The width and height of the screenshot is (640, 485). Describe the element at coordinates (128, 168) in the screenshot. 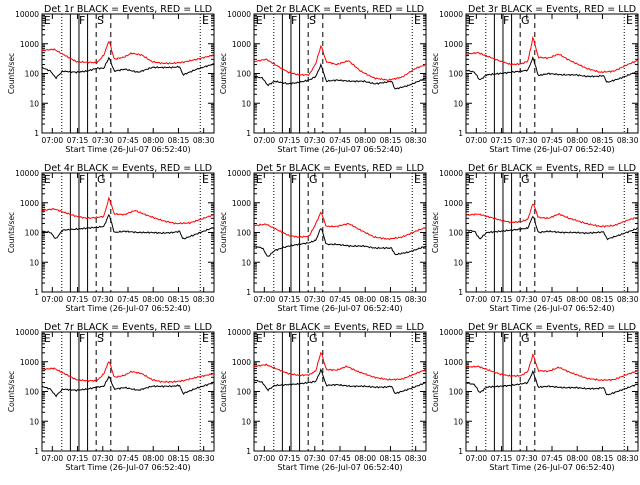

I see `panel-title: Det 4r BLACK = Events, RED = LLD` at that location.